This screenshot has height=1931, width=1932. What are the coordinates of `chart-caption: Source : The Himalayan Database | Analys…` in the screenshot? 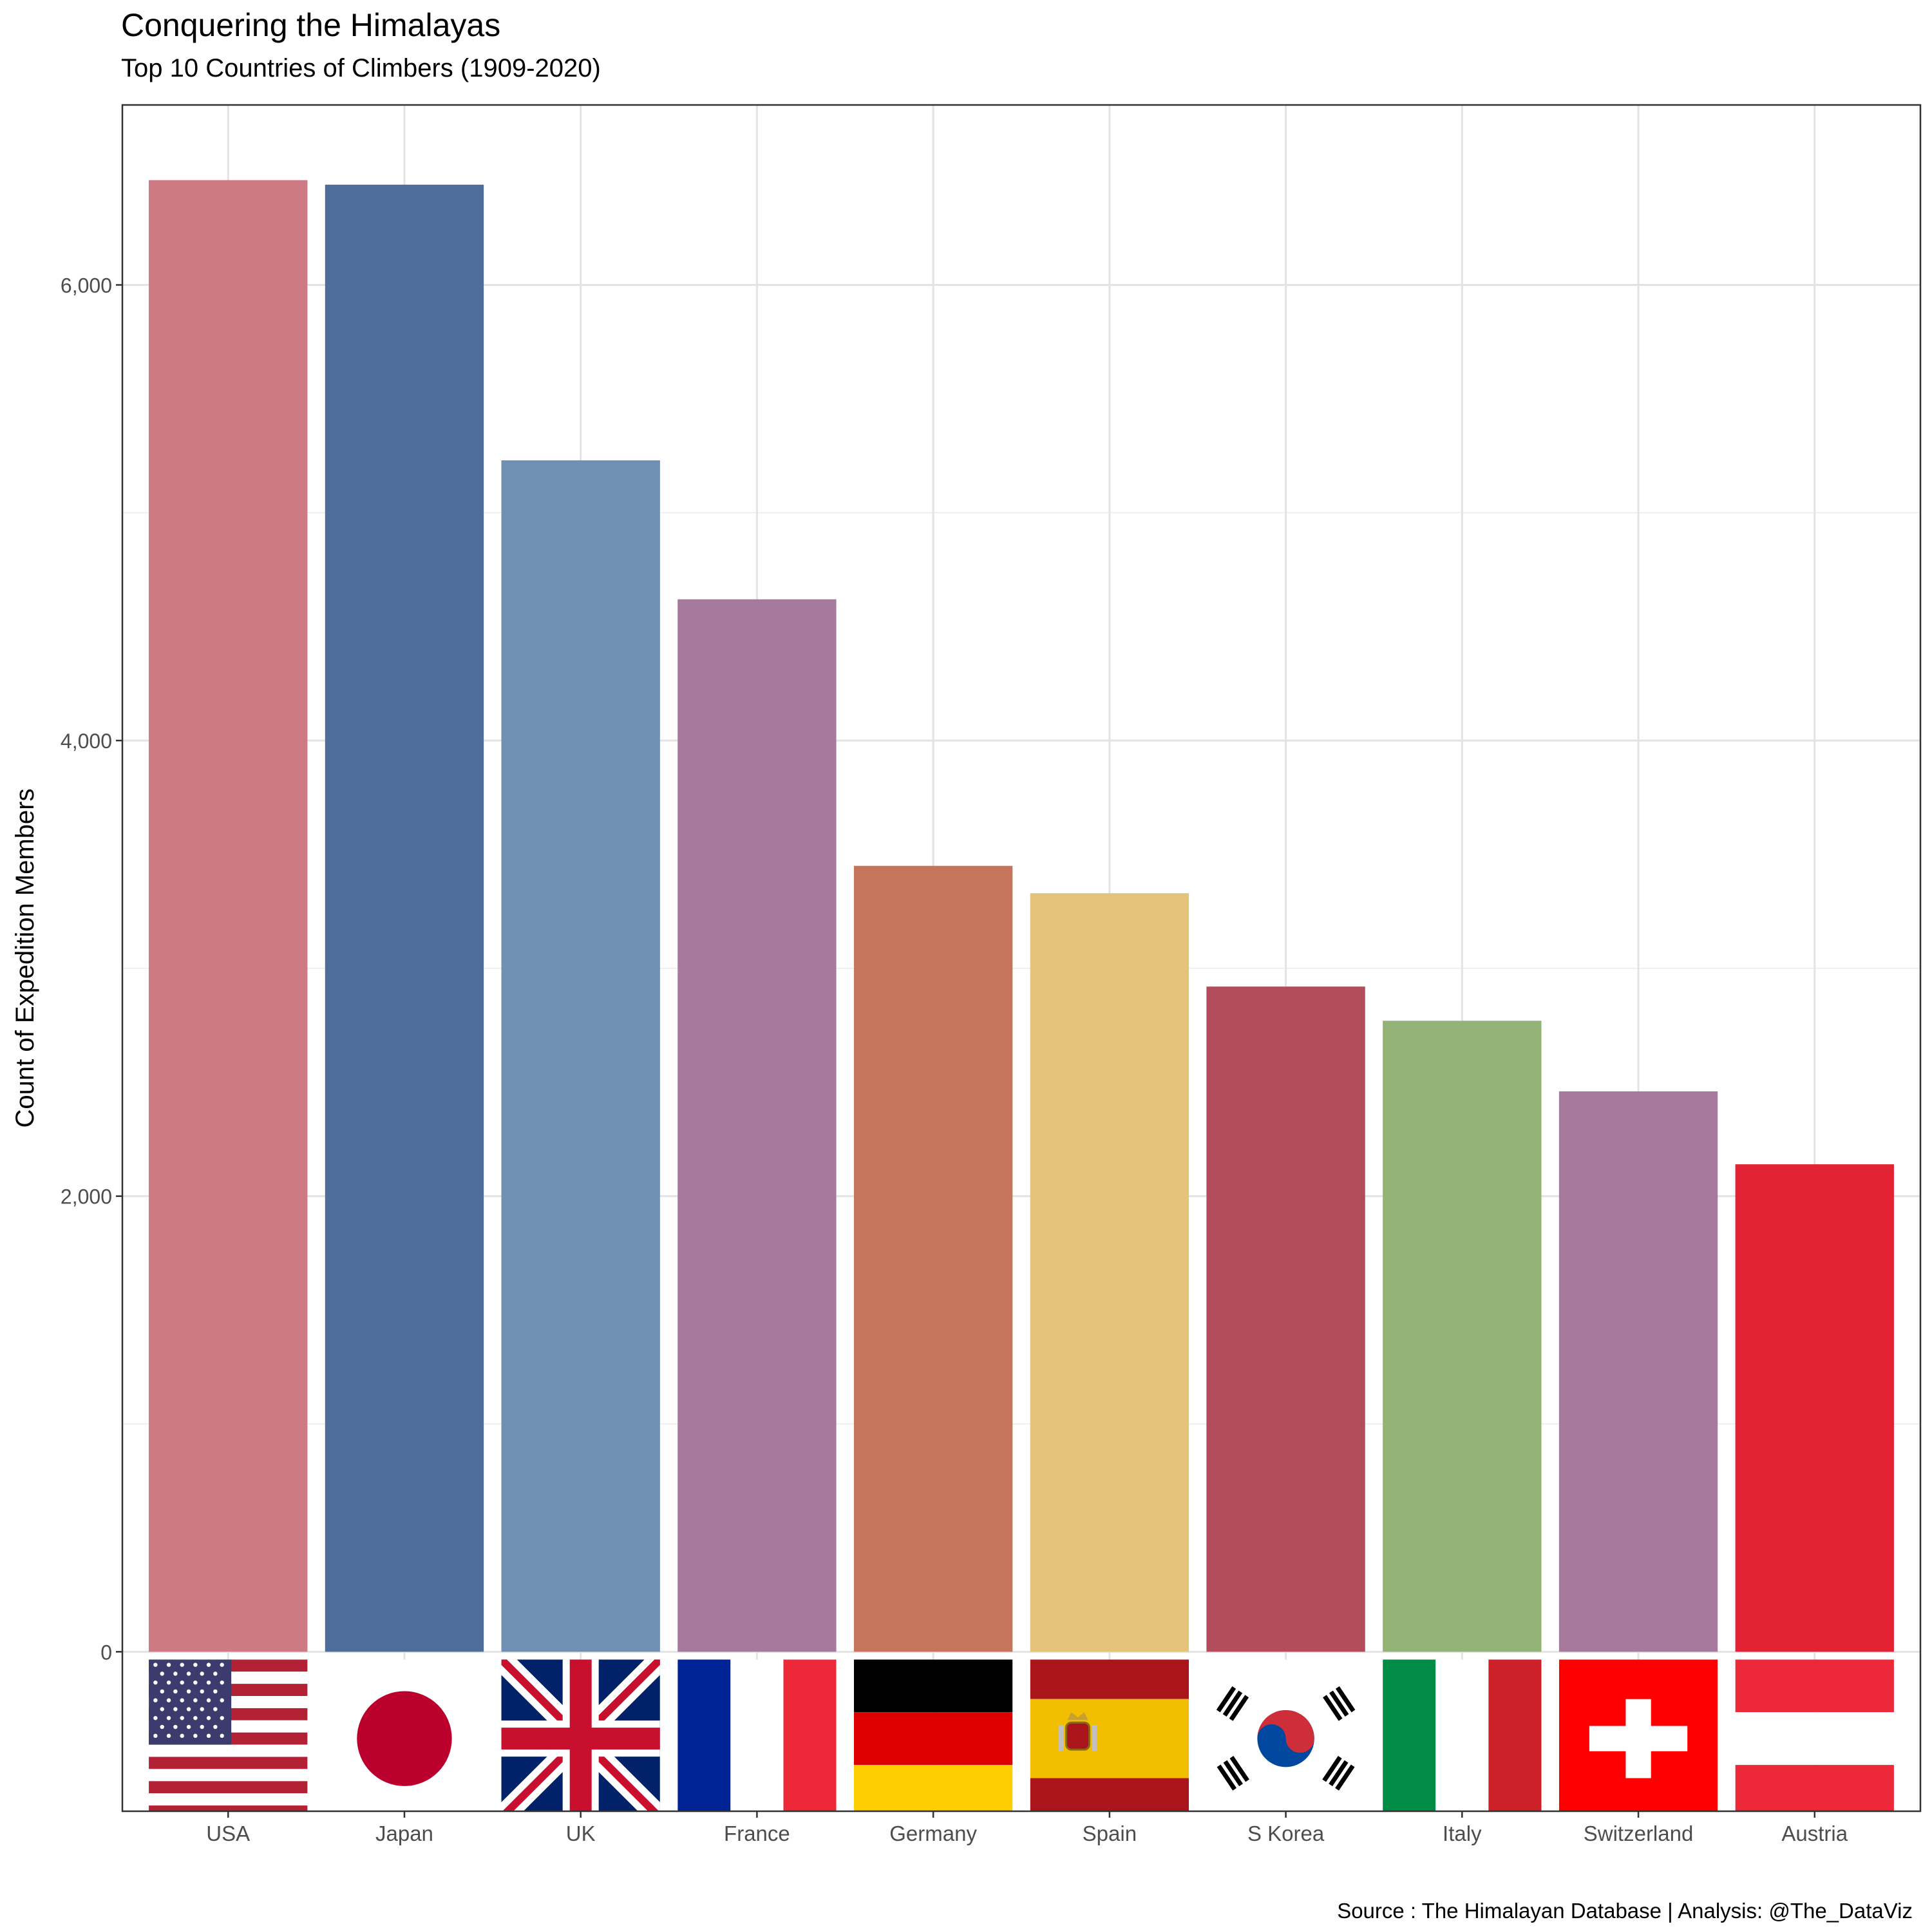 It's located at (1625, 1911).